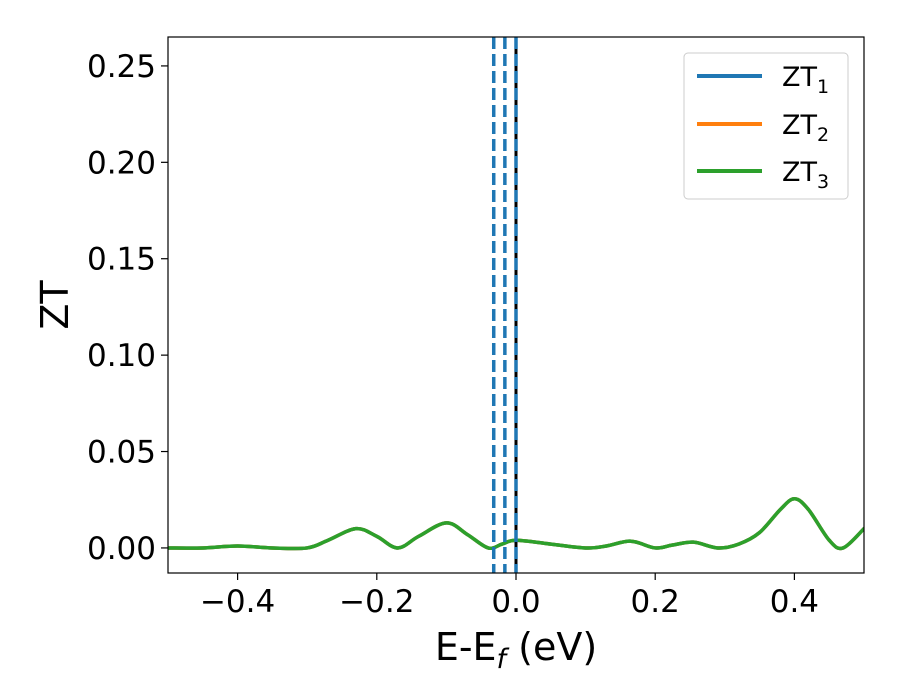 This screenshot has width=900, height=700. What do you see at coordinates (121, 356) in the screenshot?
I see `y-tick-label: 0.10` at bounding box center [121, 356].